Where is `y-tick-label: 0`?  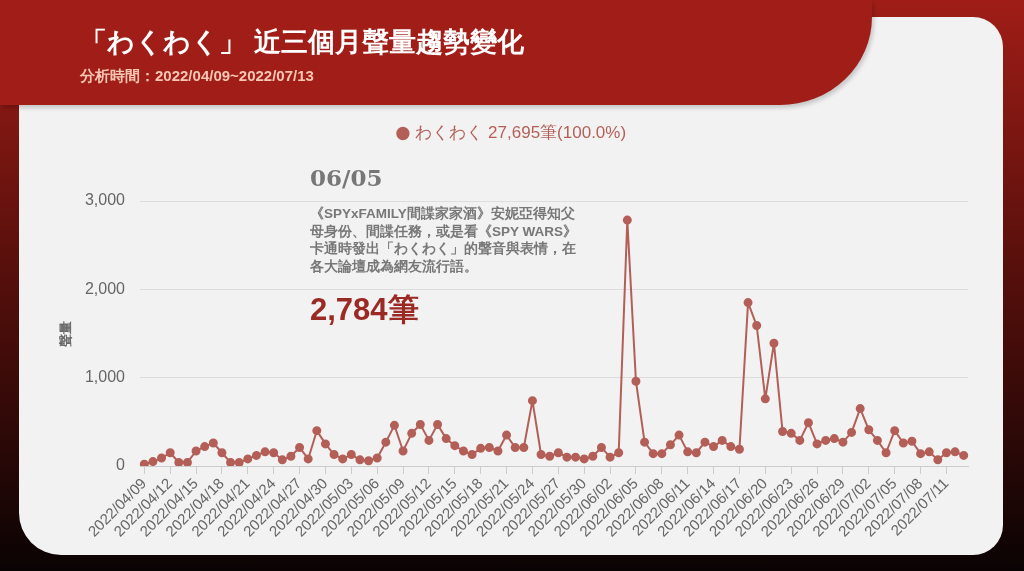
y-tick-label: 0 is located at coordinates (121, 465).